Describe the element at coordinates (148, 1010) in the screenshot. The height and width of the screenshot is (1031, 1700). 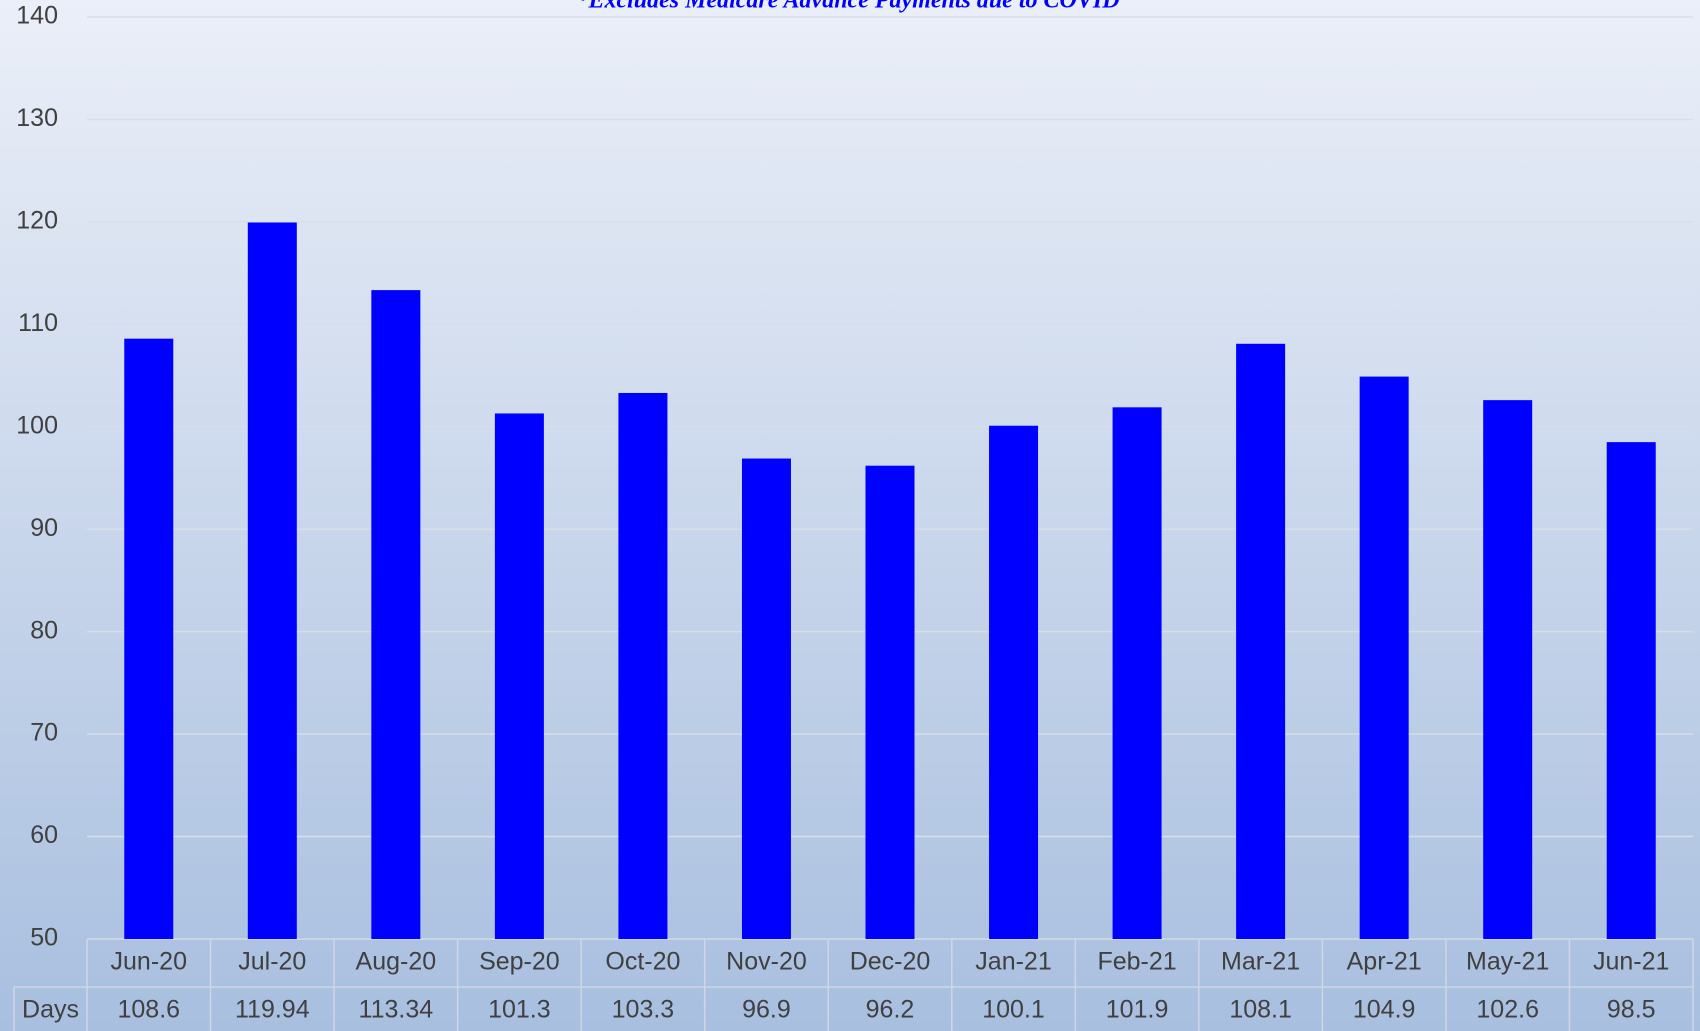
I see `value-label: 108.6` at that location.